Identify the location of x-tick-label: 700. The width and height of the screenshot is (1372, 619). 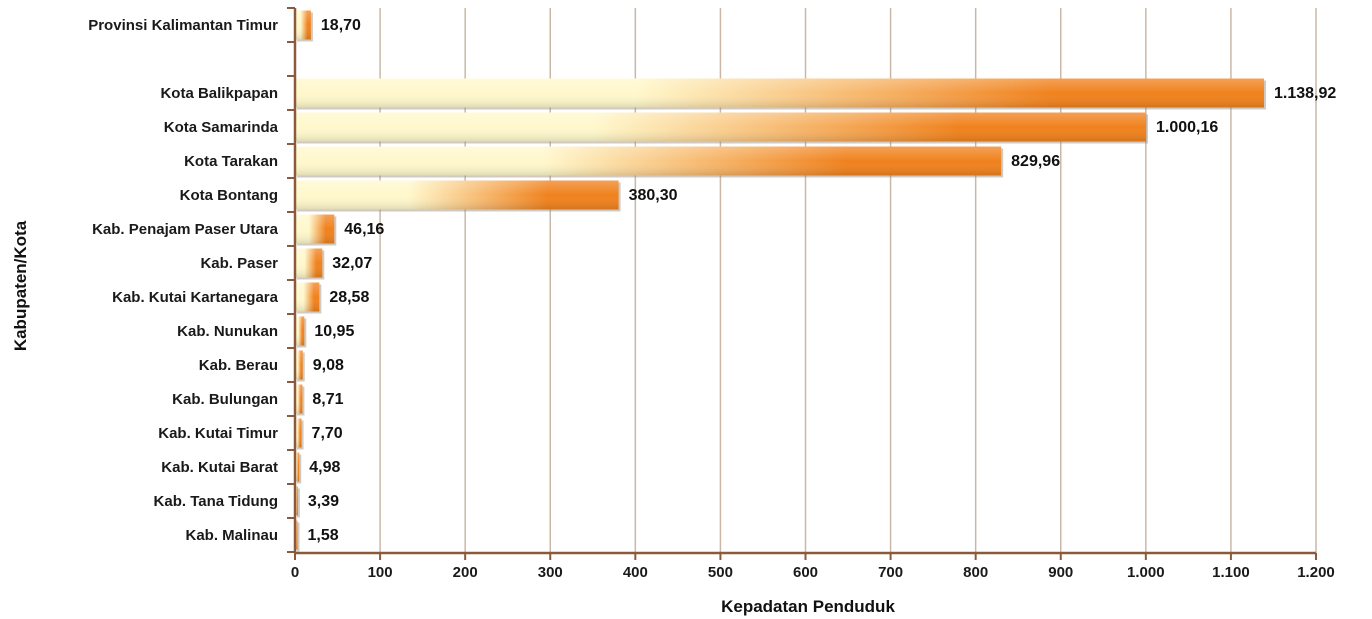
(890, 572).